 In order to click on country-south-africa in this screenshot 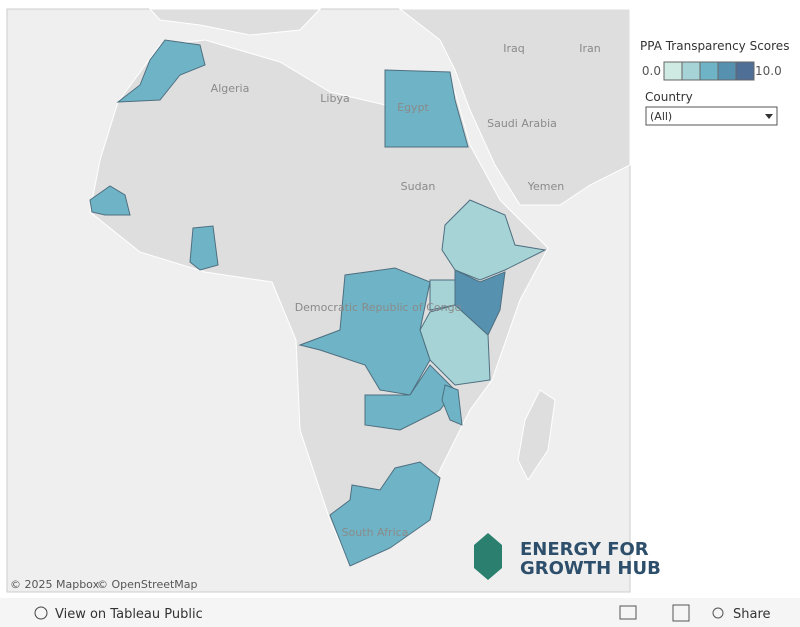, I will do `click(385, 514)`.